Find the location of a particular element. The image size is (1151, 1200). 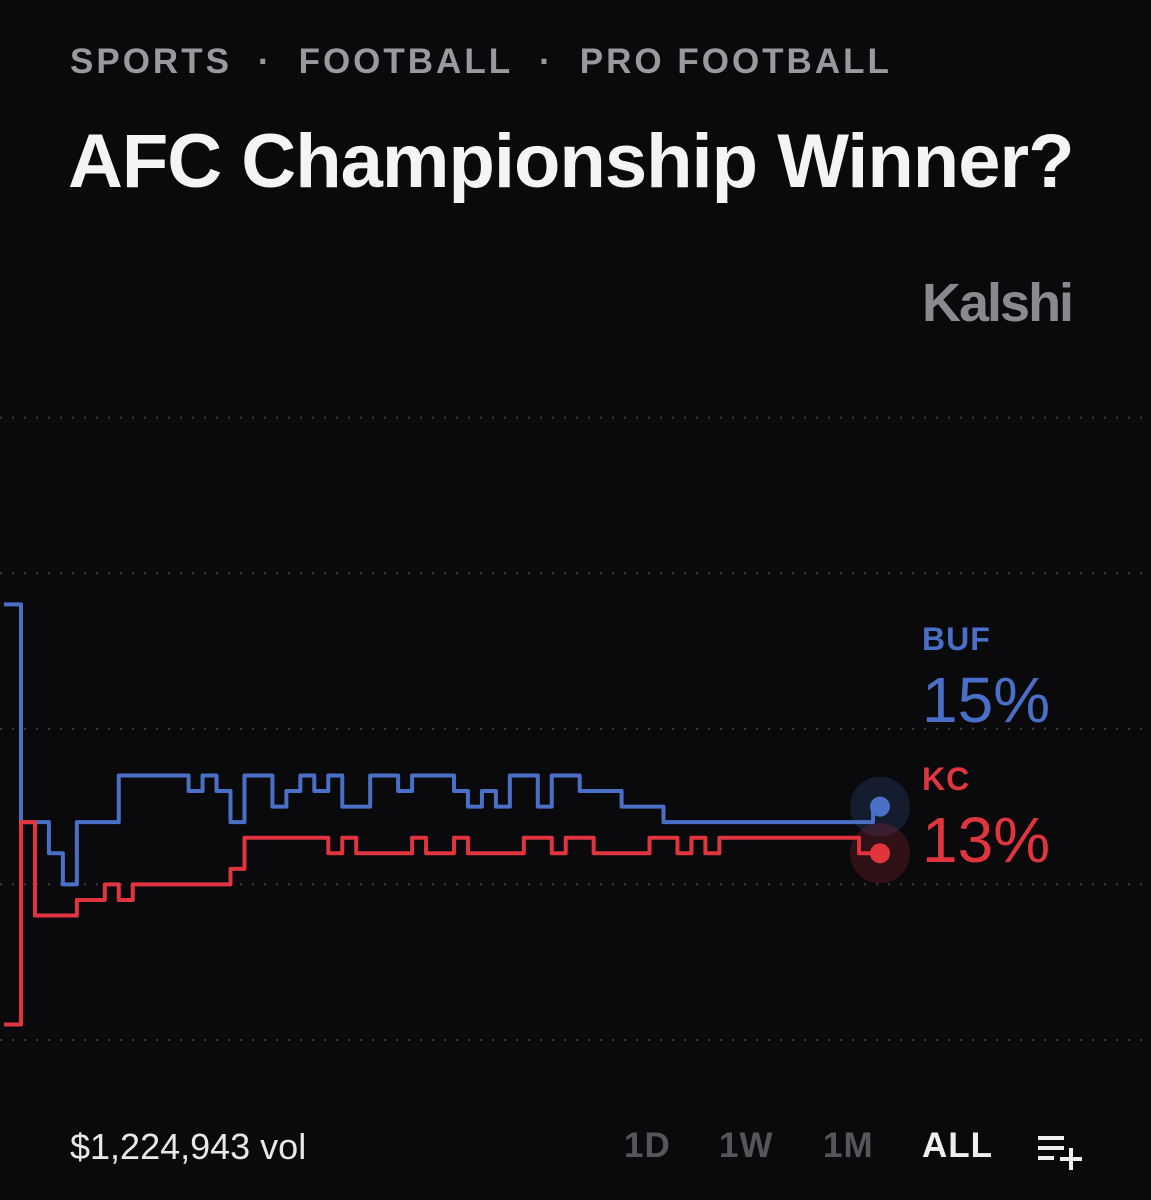

range-tab-all: ALL is located at coordinates (958, 1145).